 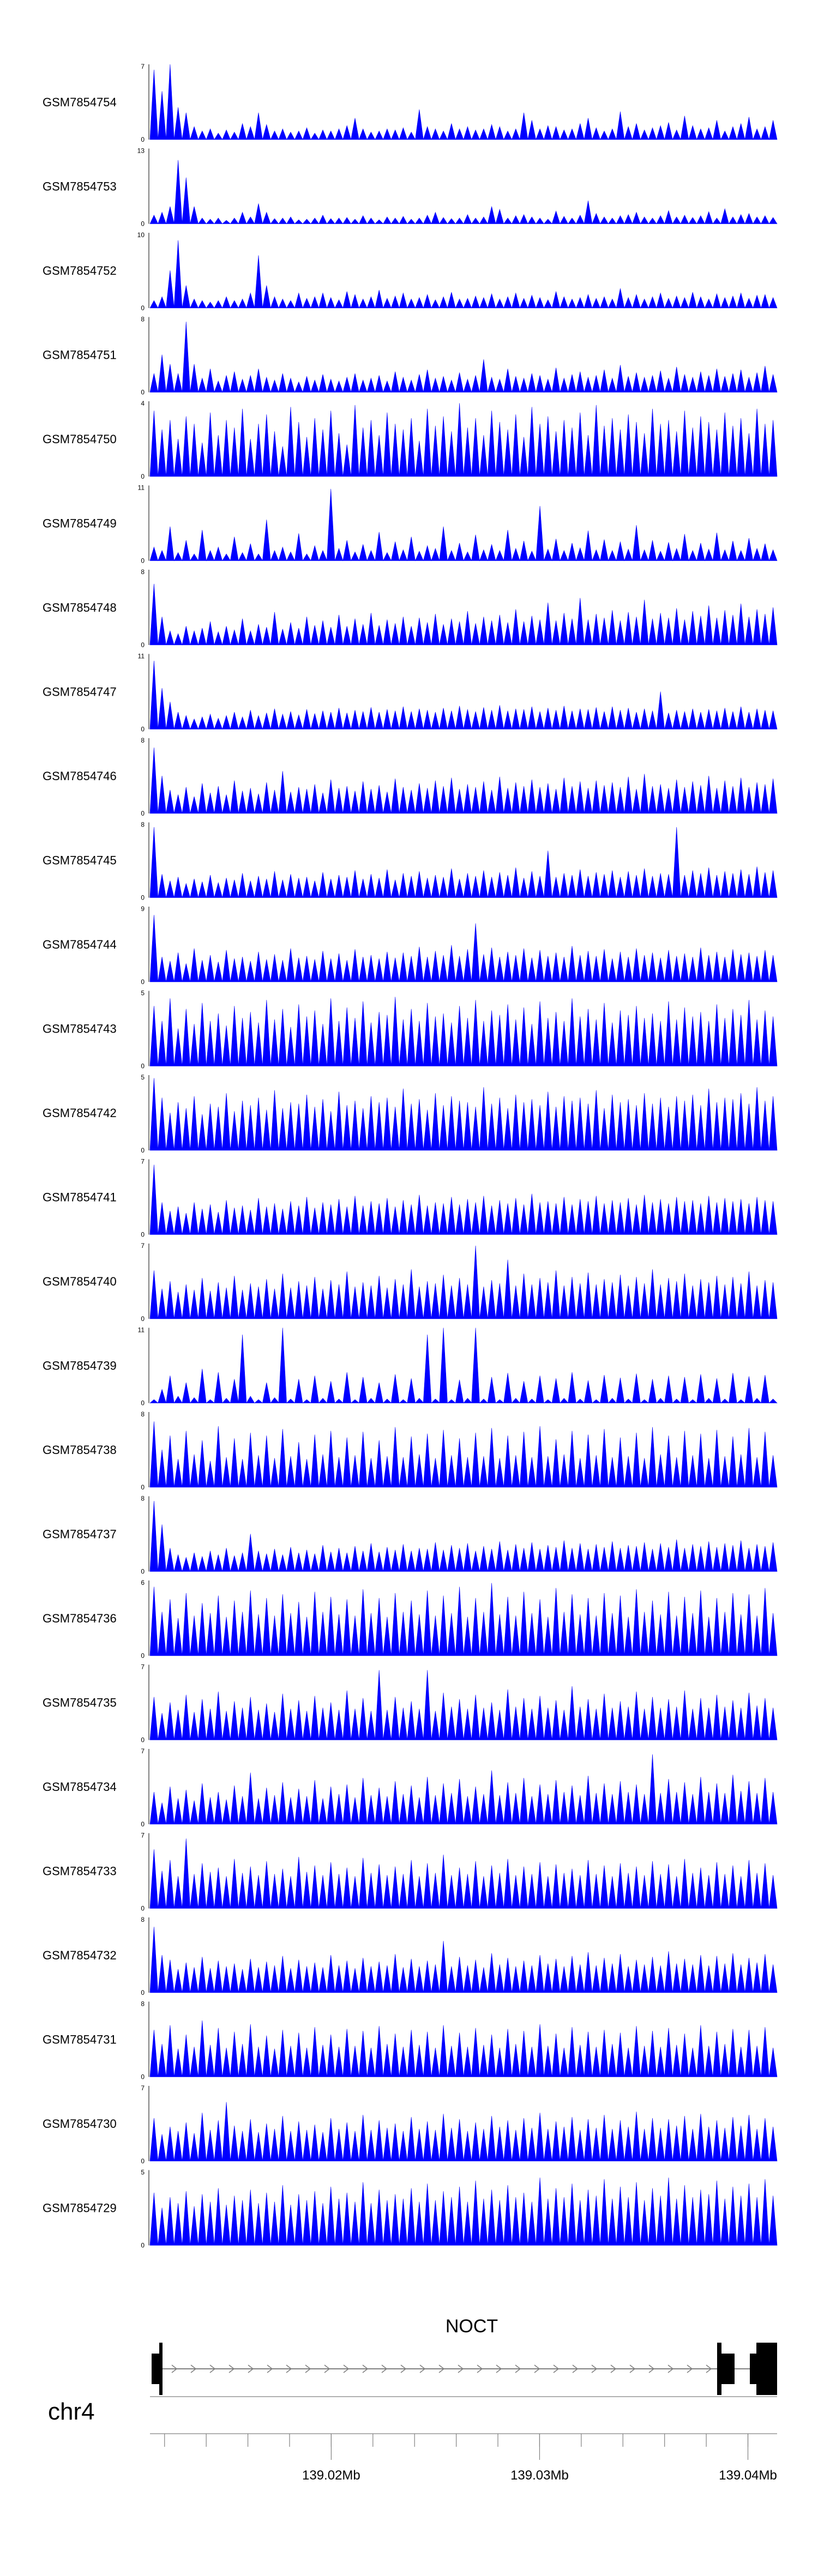 I want to click on axis-tick-label: 139.04Mb, so click(x=748, y=2476).